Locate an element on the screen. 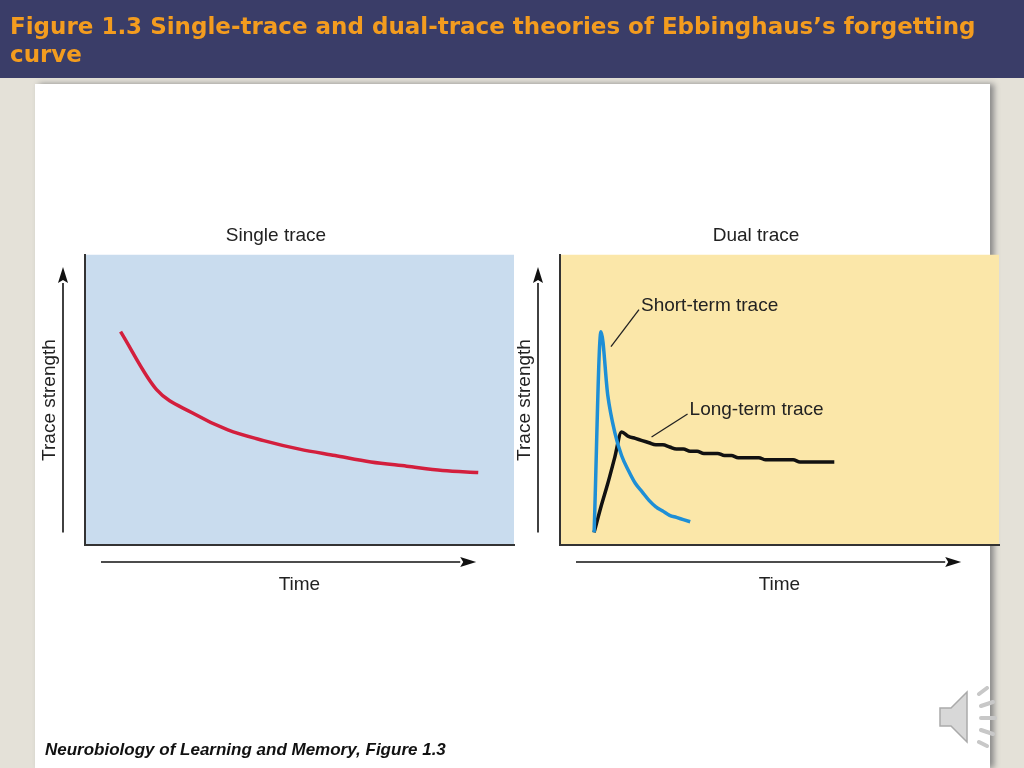 The image size is (1024, 768). text: Short-term trace is located at coordinates (709, 304).